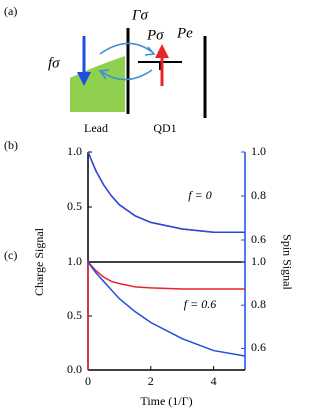  What do you see at coordinates (127, 75) in the screenshot?
I see `tunnel-arrow-out` at bounding box center [127, 75].